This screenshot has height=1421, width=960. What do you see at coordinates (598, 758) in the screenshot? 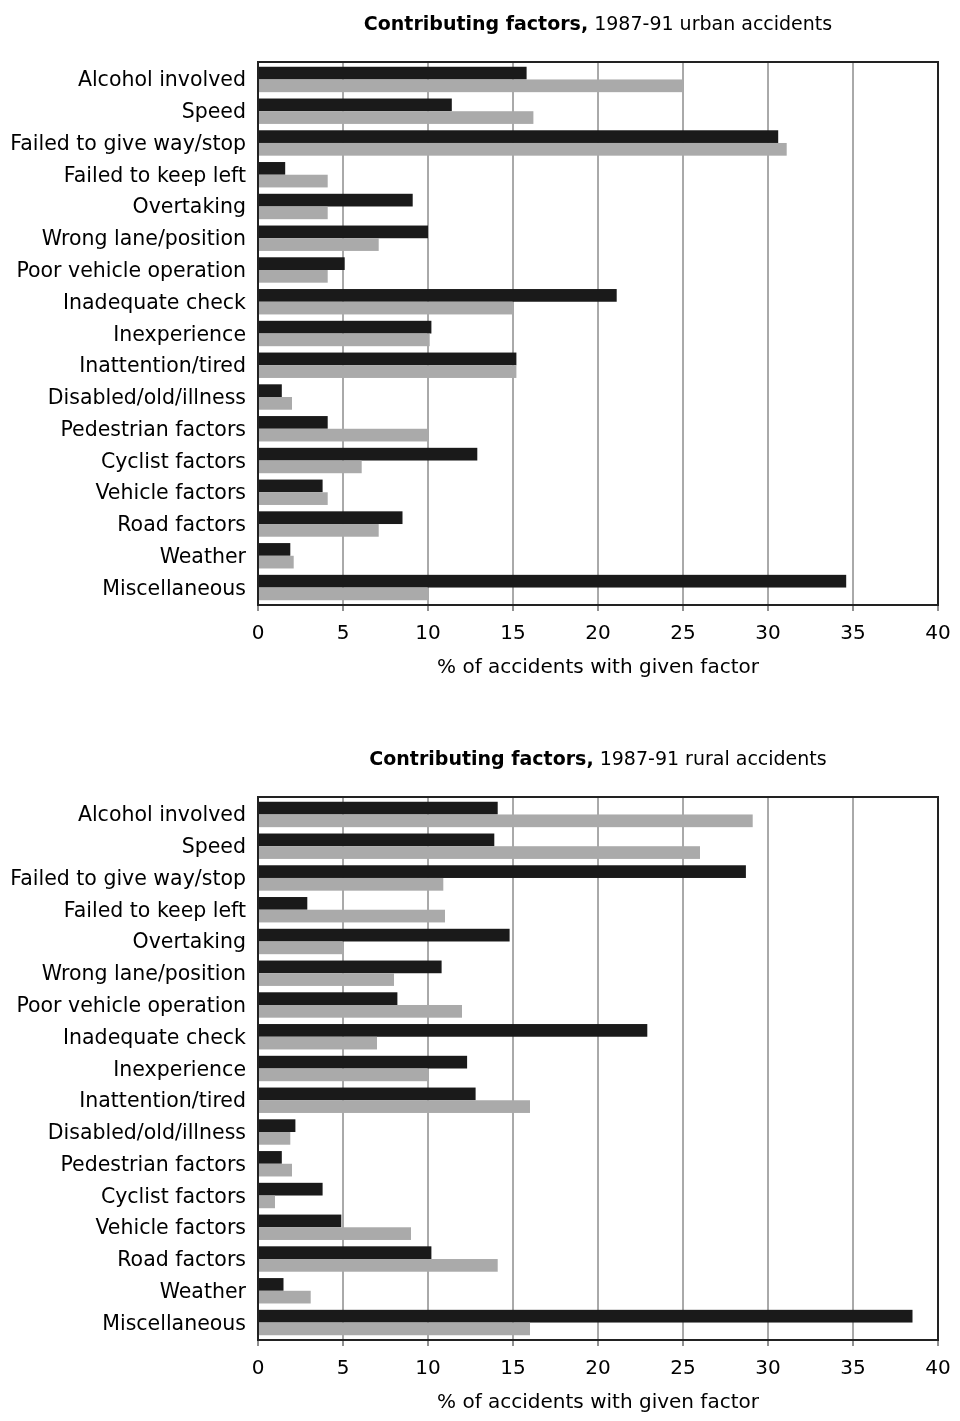
I see `chart-title: Contributing factors, 1987-91 rural accidents` at bounding box center [598, 758].